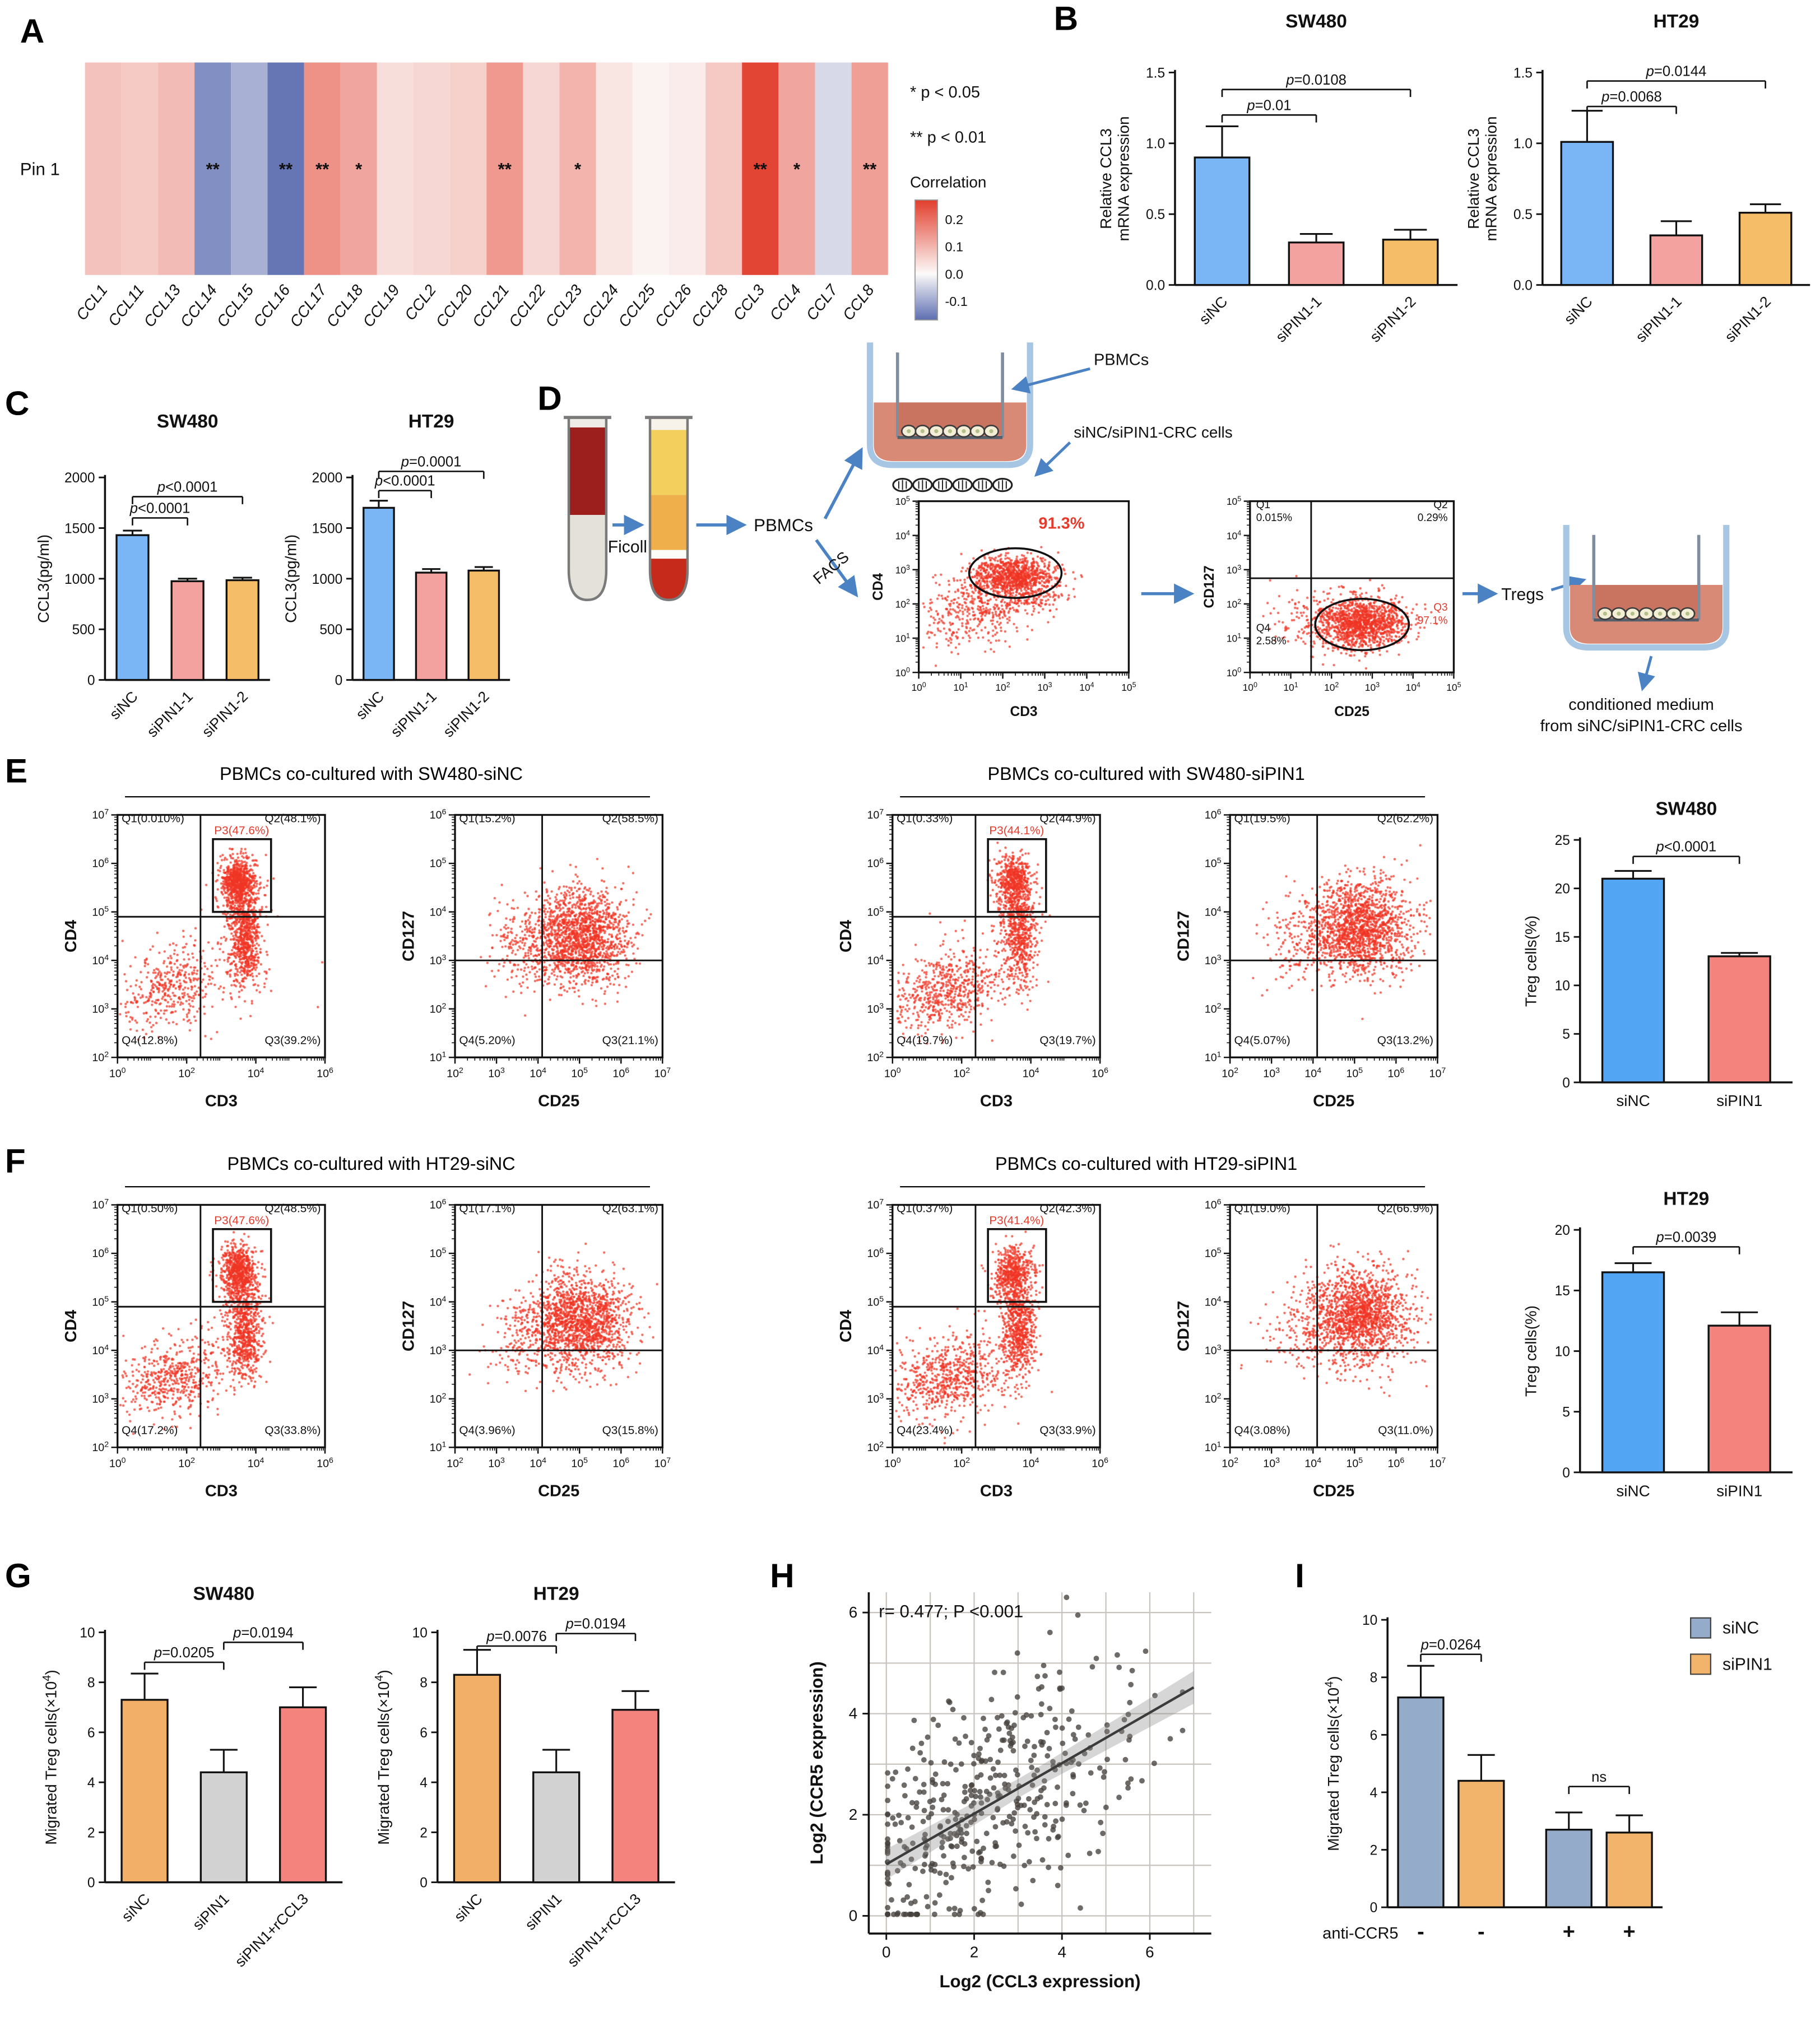 The image size is (1820, 2031). What do you see at coordinates (431, 462) in the screenshot?
I see `svg-text: p=0.0001` at bounding box center [431, 462].